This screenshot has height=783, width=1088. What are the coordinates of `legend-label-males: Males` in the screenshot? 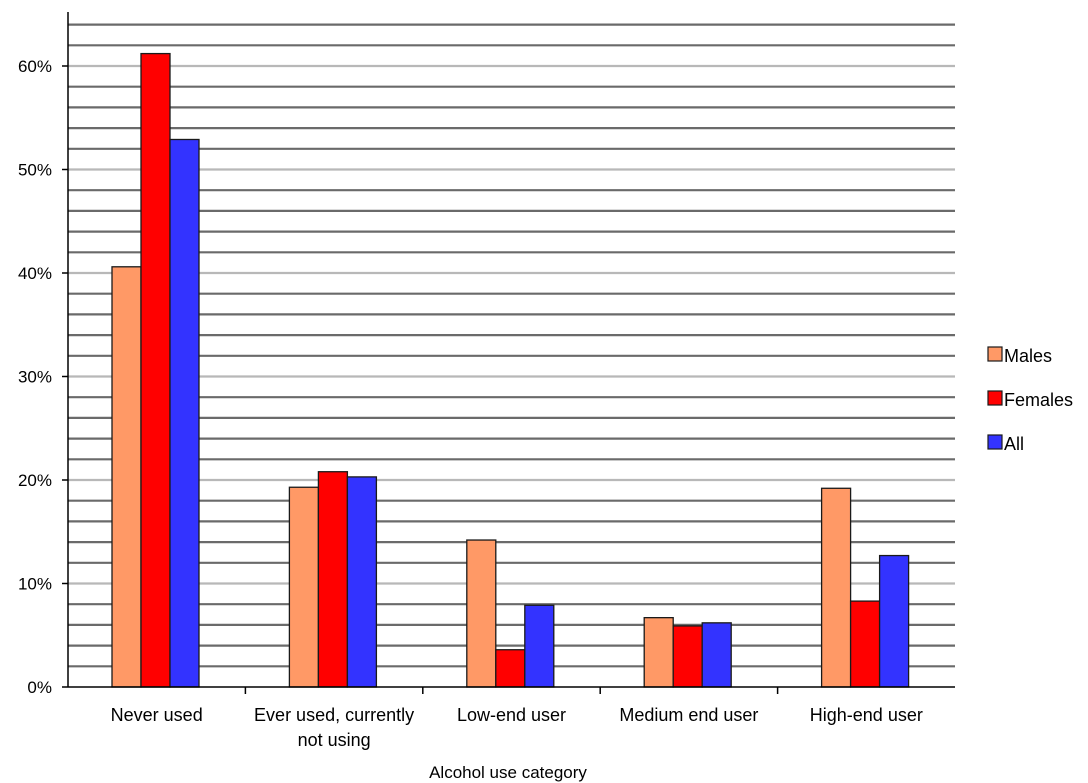 It's located at (1028, 356).